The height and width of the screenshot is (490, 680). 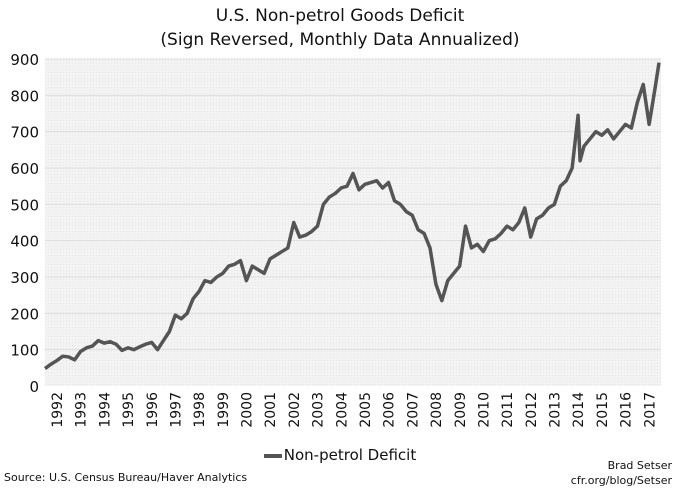 What do you see at coordinates (24, 278) in the screenshot?
I see `y-tick-label: 300` at bounding box center [24, 278].